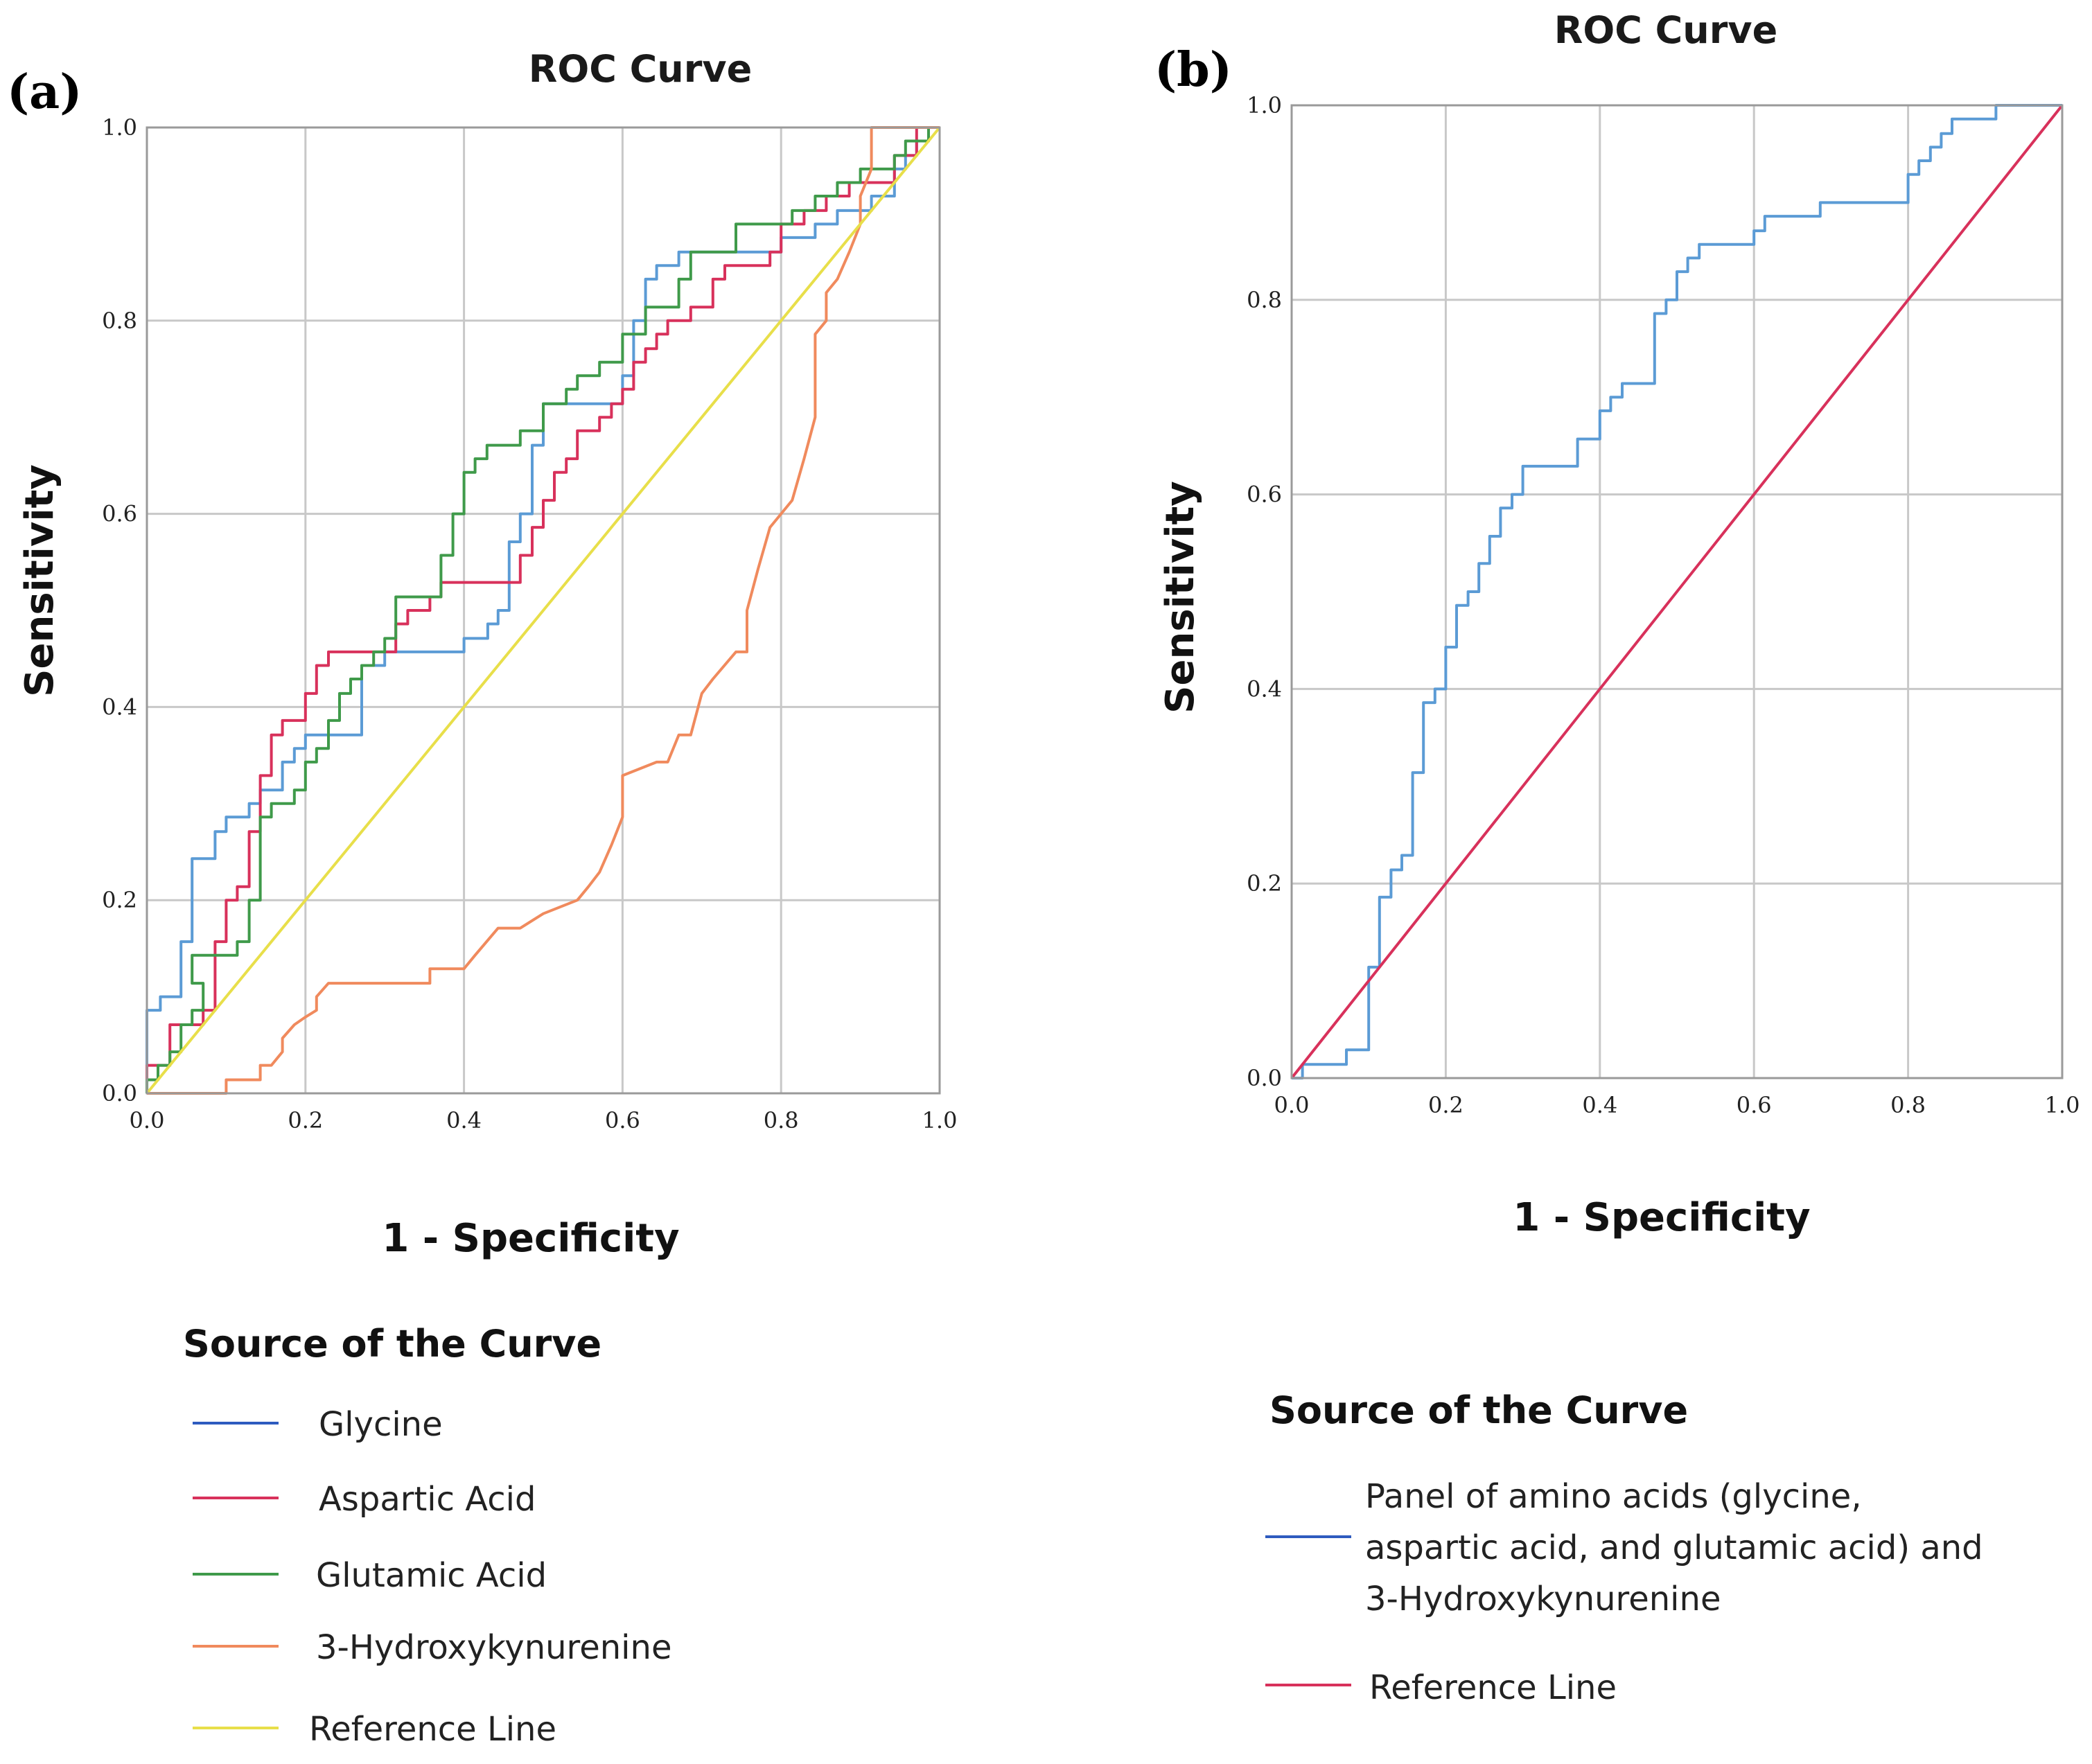  I want to click on panel-b-xtick-2: 0.4, so click(1600, 1105).